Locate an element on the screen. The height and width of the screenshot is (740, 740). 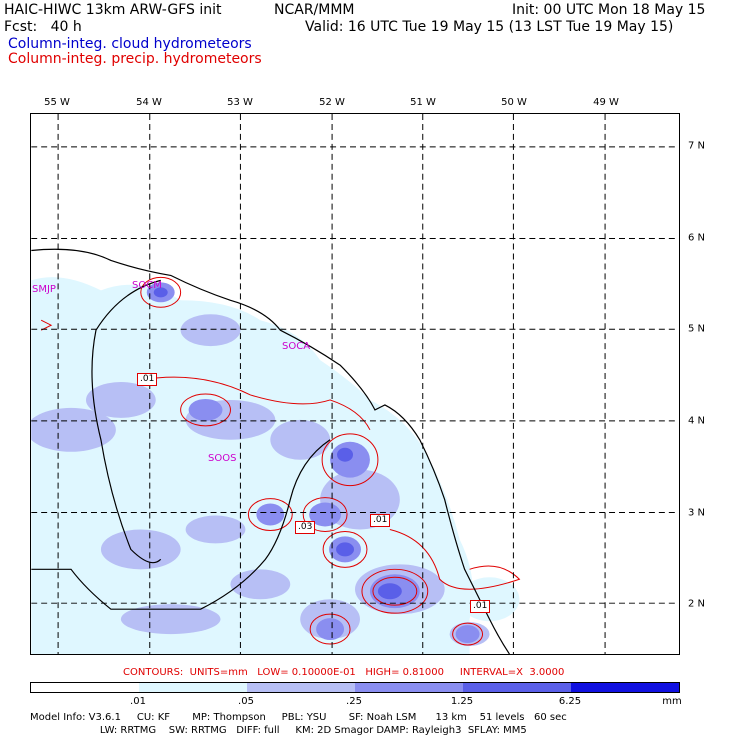
lon-label-55w: 55 W is located at coordinates (57, 102).